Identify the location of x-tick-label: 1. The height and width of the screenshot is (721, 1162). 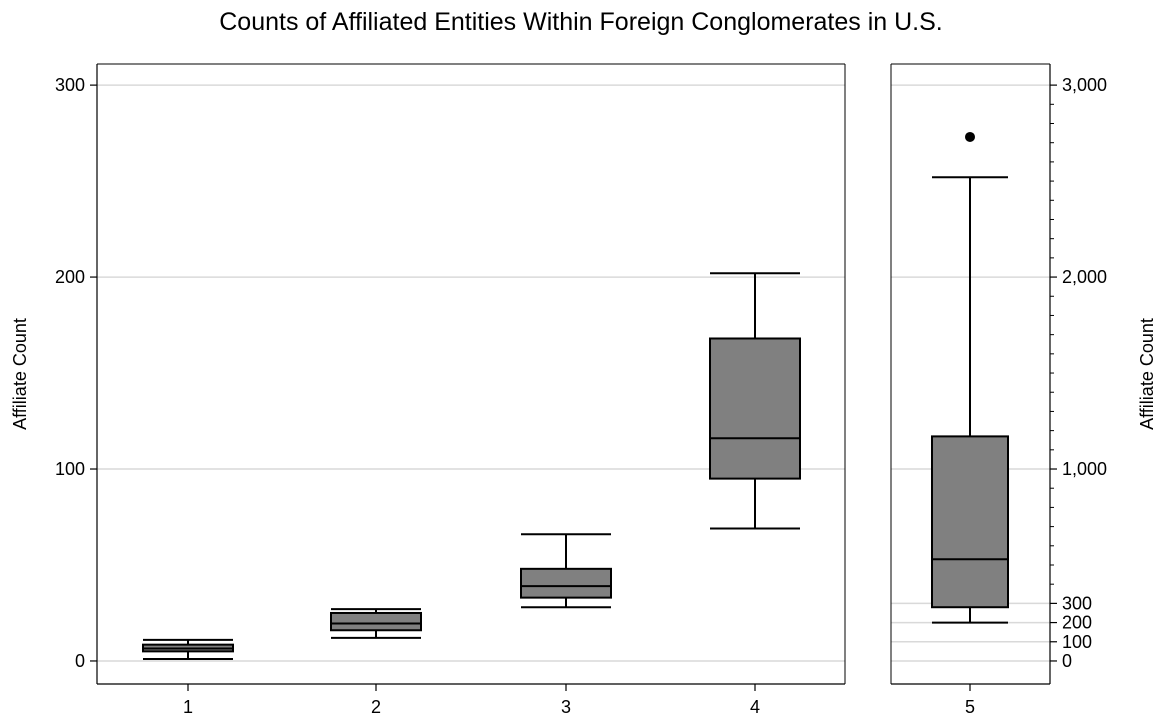
(188, 707).